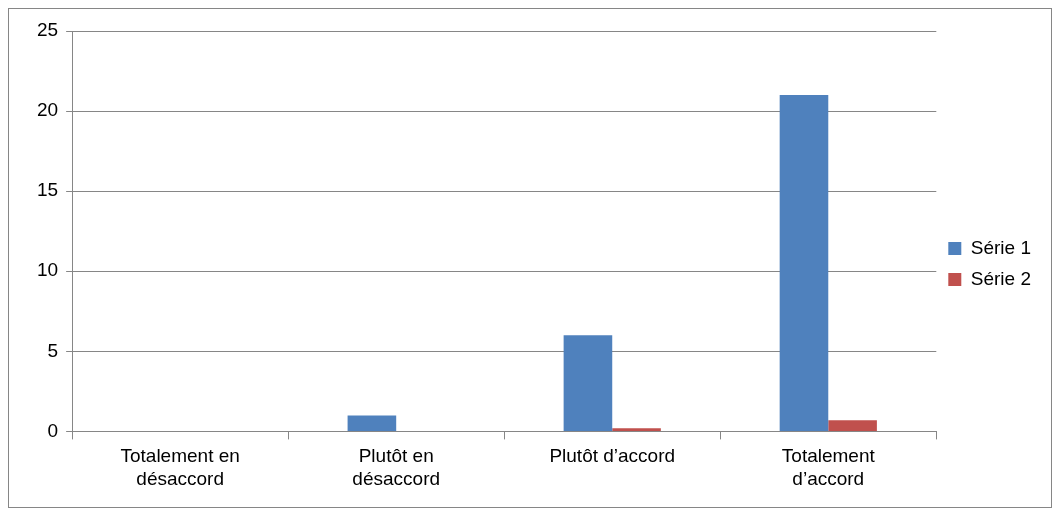 Image resolution: width=1060 pixels, height=516 pixels. I want to click on y-tick-label: 5, so click(53, 350).